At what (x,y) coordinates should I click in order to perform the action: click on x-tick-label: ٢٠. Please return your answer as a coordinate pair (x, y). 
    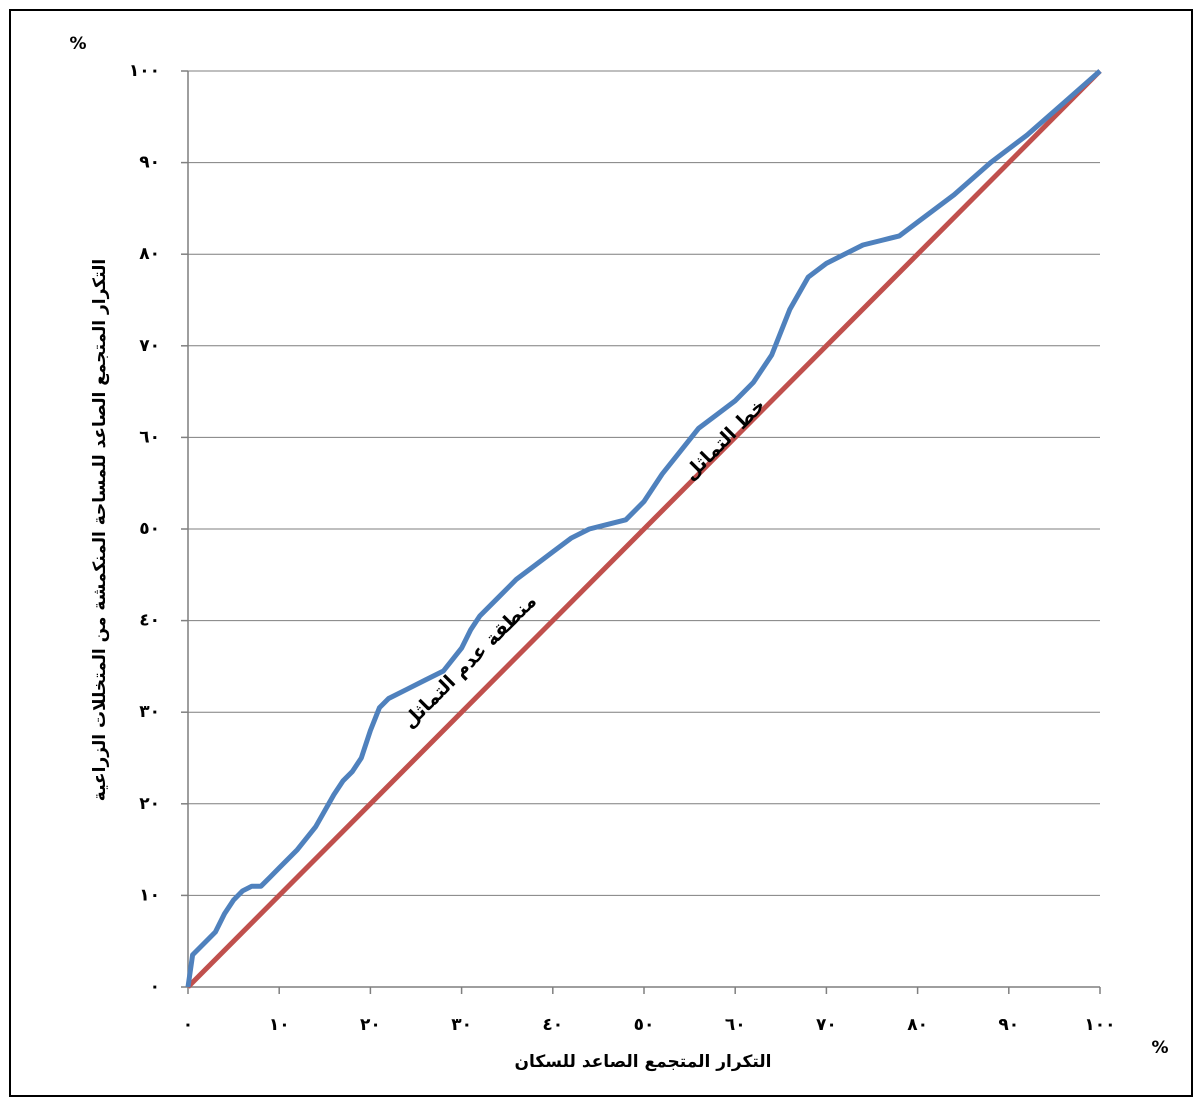
    Looking at the image, I should click on (370, 1025).